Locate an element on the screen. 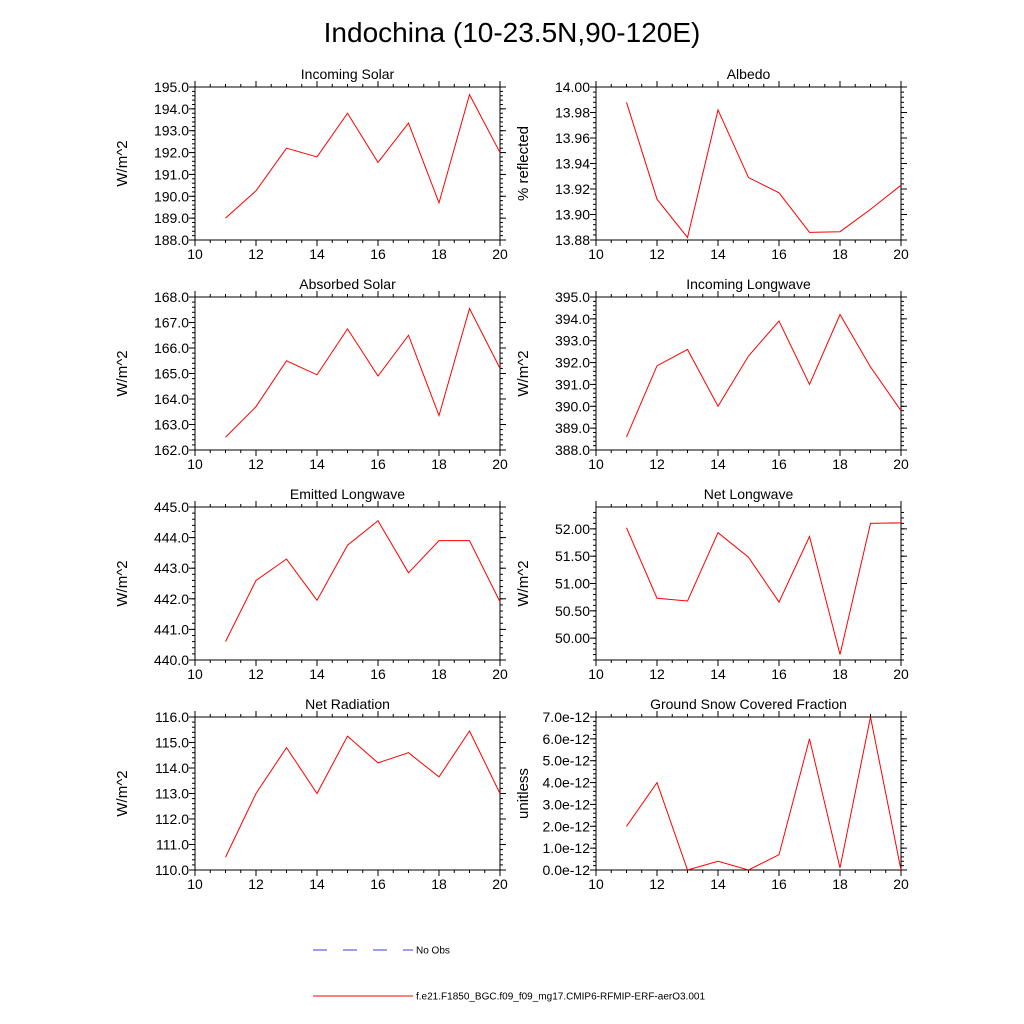  y-tick-label: 51.50 is located at coordinates (572, 556).